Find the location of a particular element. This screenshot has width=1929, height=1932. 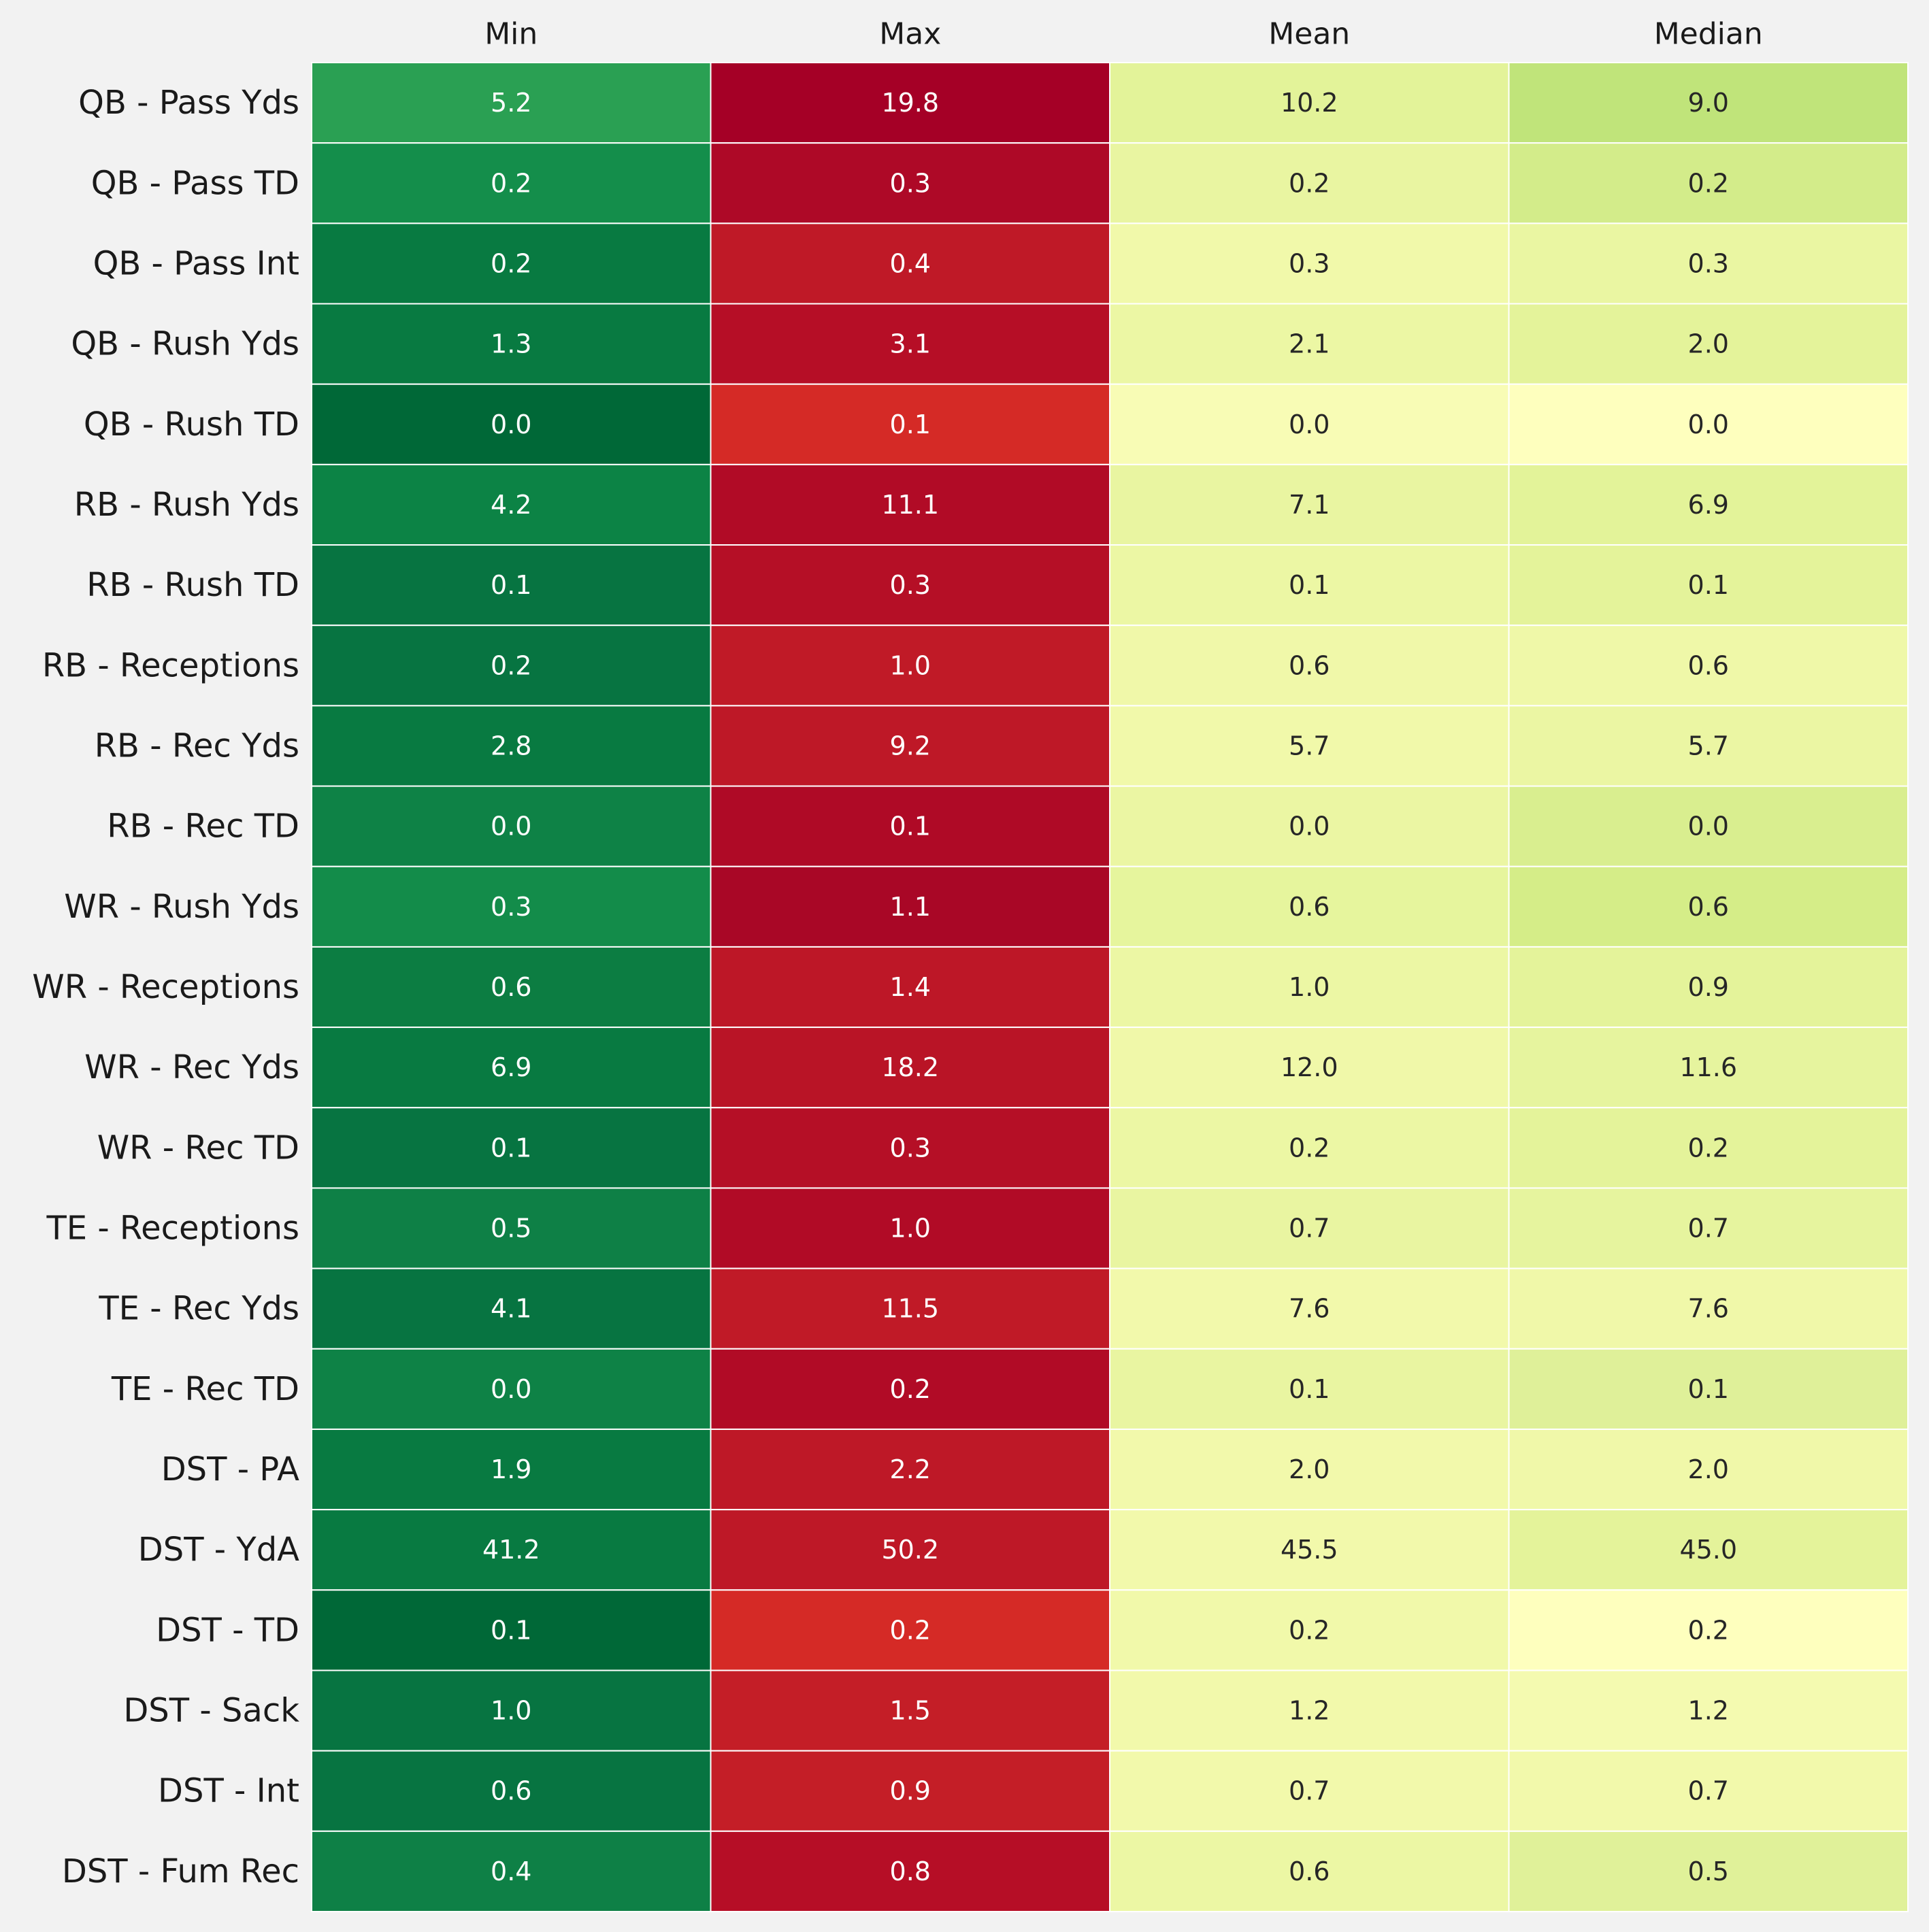

row-label-qb-pass-td: QB - Pass TD is located at coordinates (195, 183).